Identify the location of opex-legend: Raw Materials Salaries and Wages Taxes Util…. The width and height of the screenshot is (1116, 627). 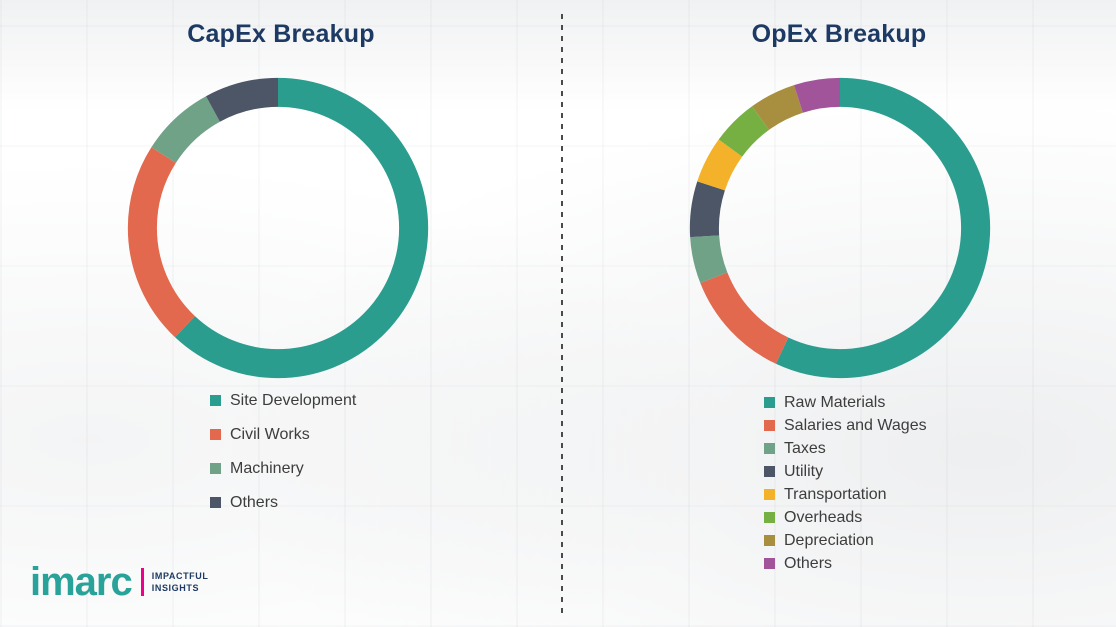
(845, 483).